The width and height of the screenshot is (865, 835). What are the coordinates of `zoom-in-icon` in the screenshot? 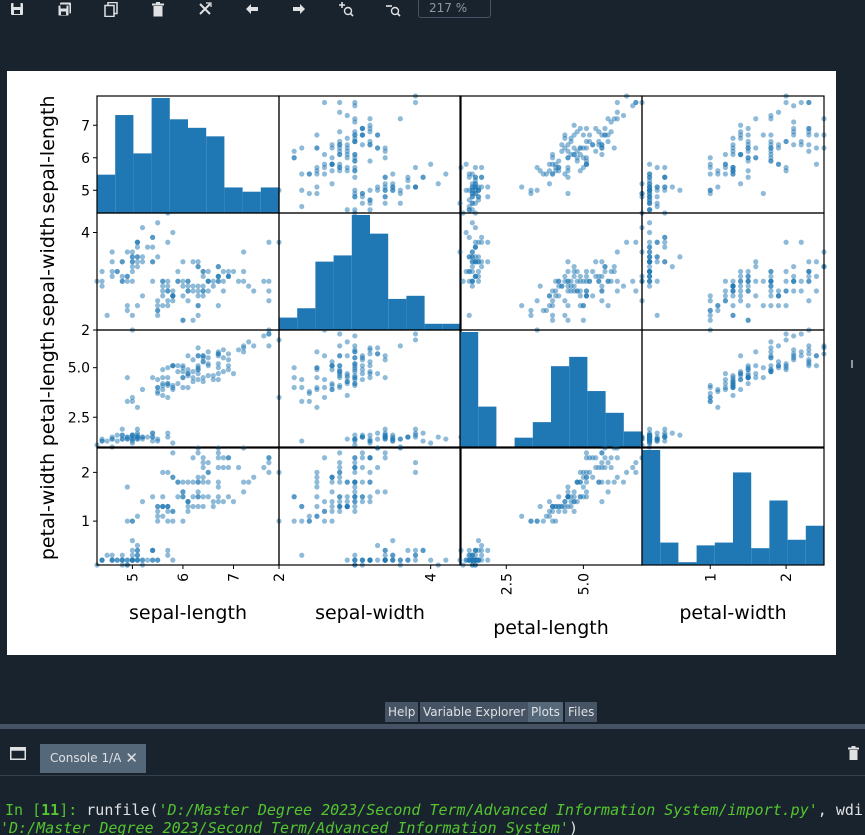 It's located at (346, 9).